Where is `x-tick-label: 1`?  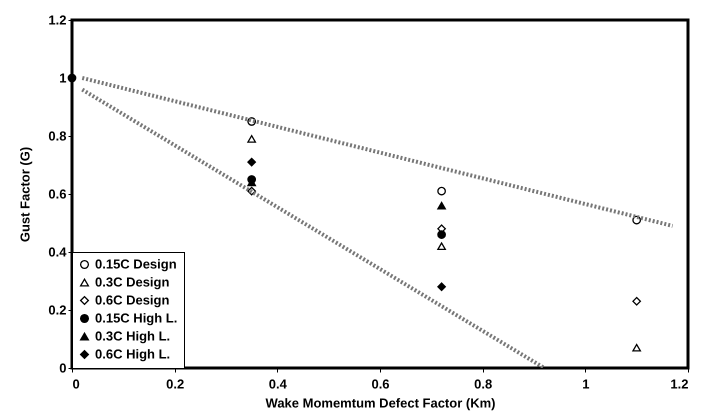 x-tick-label: 1 is located at coordinates (586, 384).